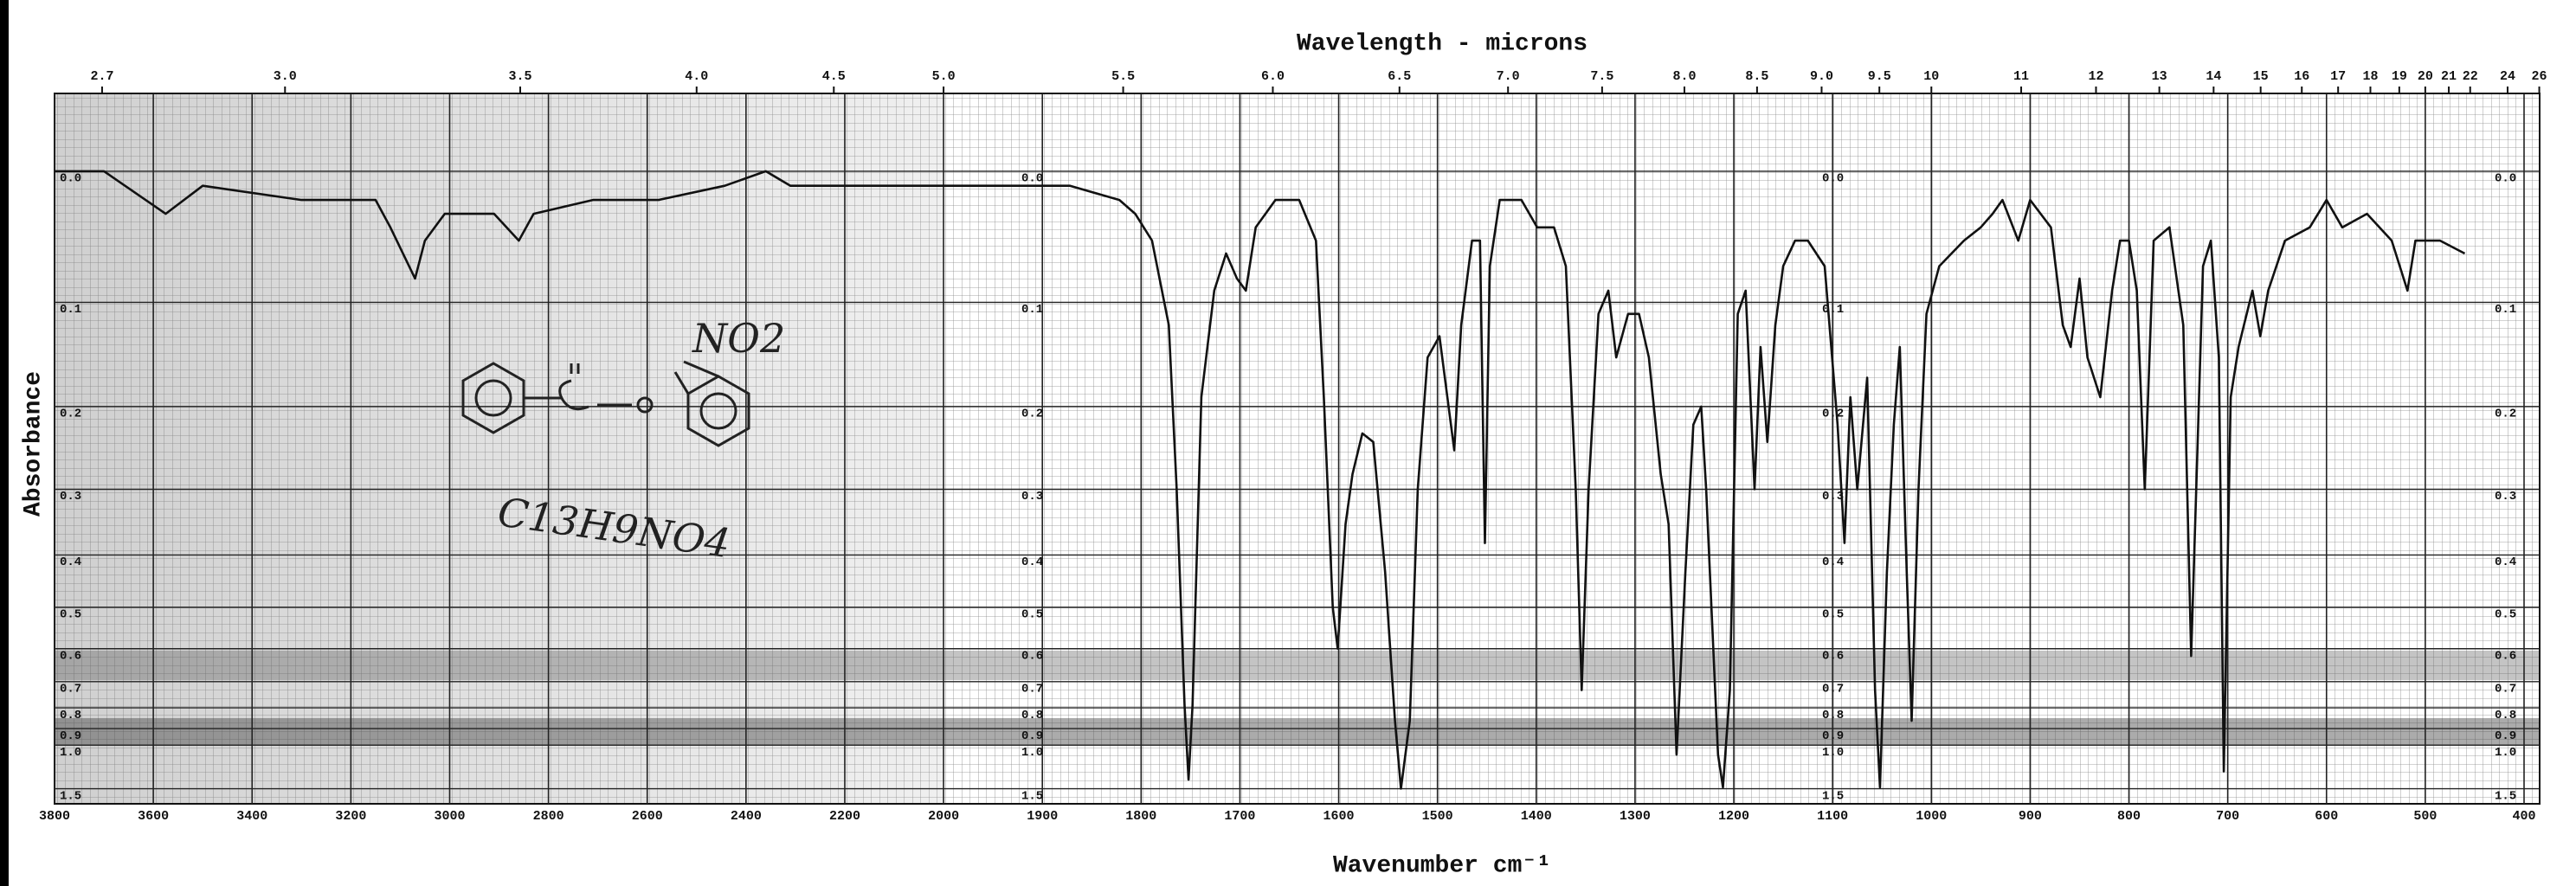  What do you see at coordinates (944, 76) in the screenshot?
I see `x2-tick-label: 5.0` at bounding box center [944, 76].